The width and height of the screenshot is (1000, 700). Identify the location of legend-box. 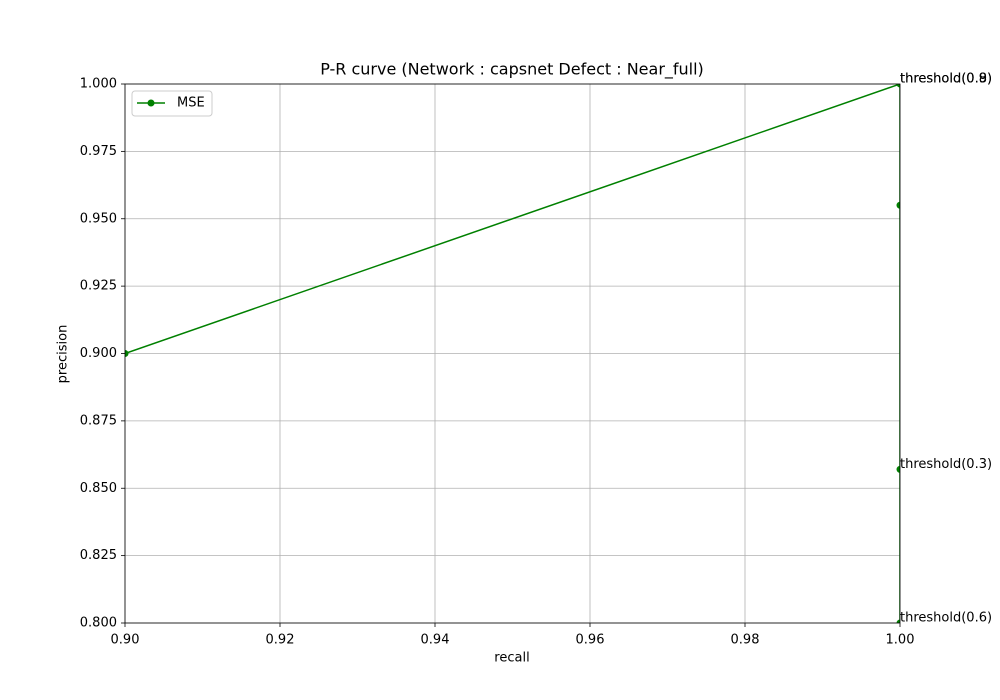
(172, 103).